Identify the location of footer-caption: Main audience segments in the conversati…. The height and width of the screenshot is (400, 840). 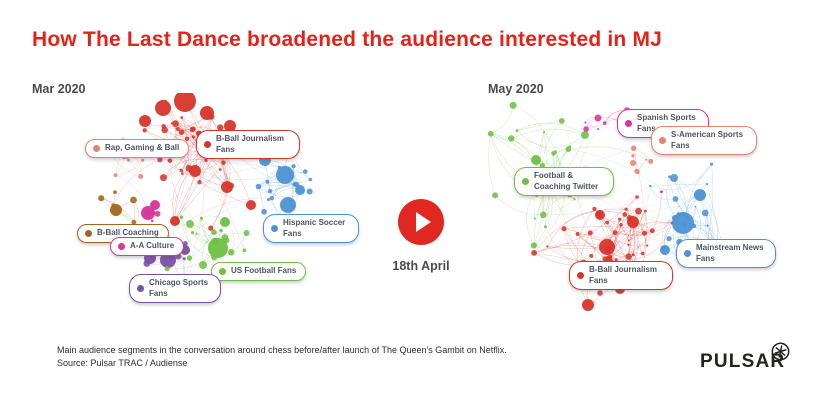
(282, 350).